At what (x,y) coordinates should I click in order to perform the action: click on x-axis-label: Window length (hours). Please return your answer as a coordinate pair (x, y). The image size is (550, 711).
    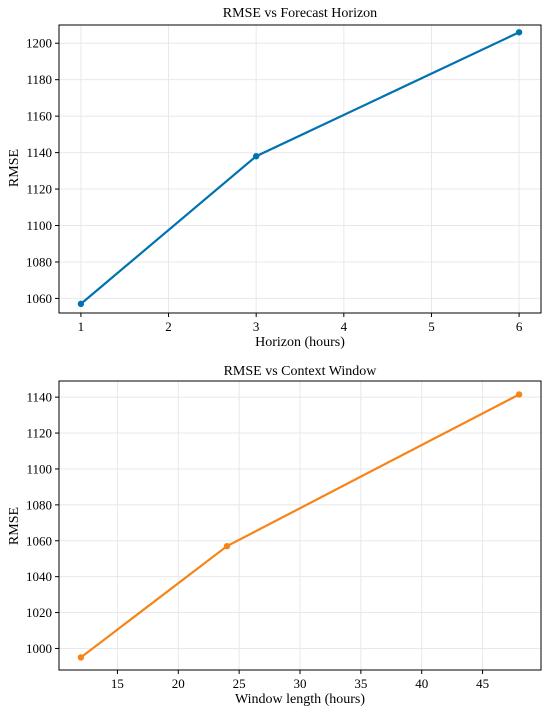
    Looking at the image, I should click on (300, 699).